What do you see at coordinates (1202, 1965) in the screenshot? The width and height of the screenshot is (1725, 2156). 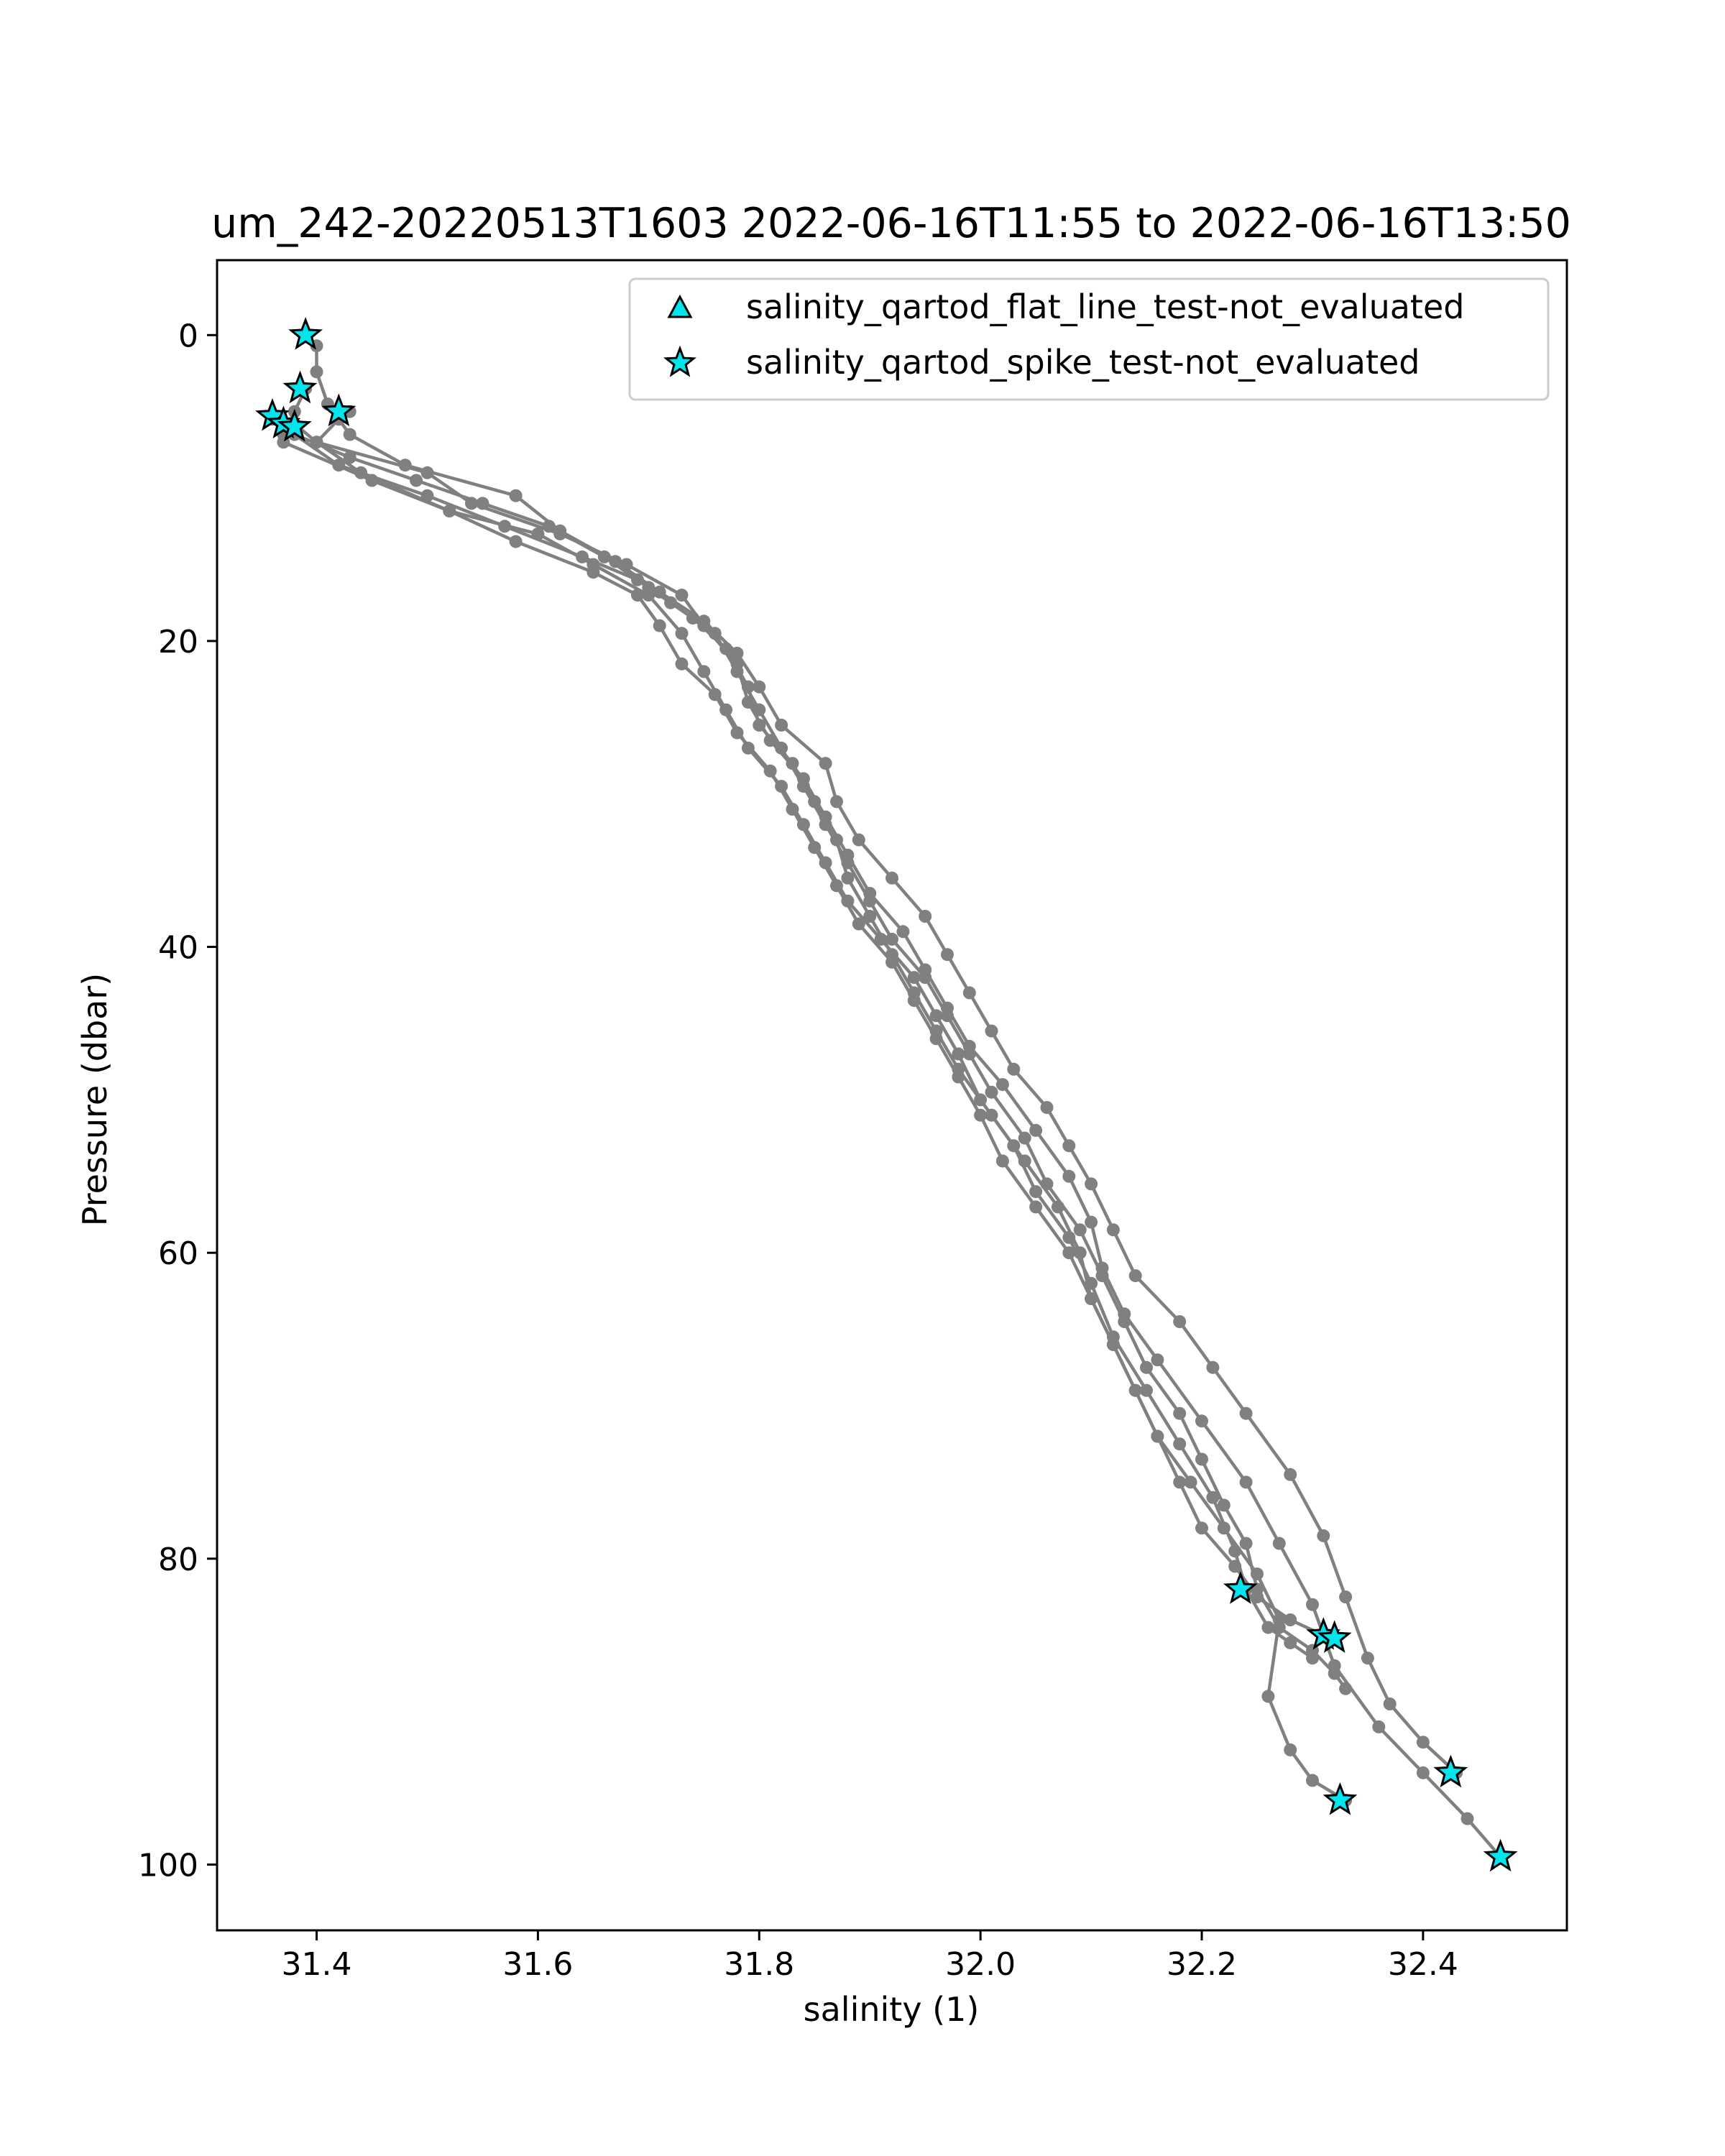 I see `x-tick-label: 32.2` at bounding box center [1202, 1965].